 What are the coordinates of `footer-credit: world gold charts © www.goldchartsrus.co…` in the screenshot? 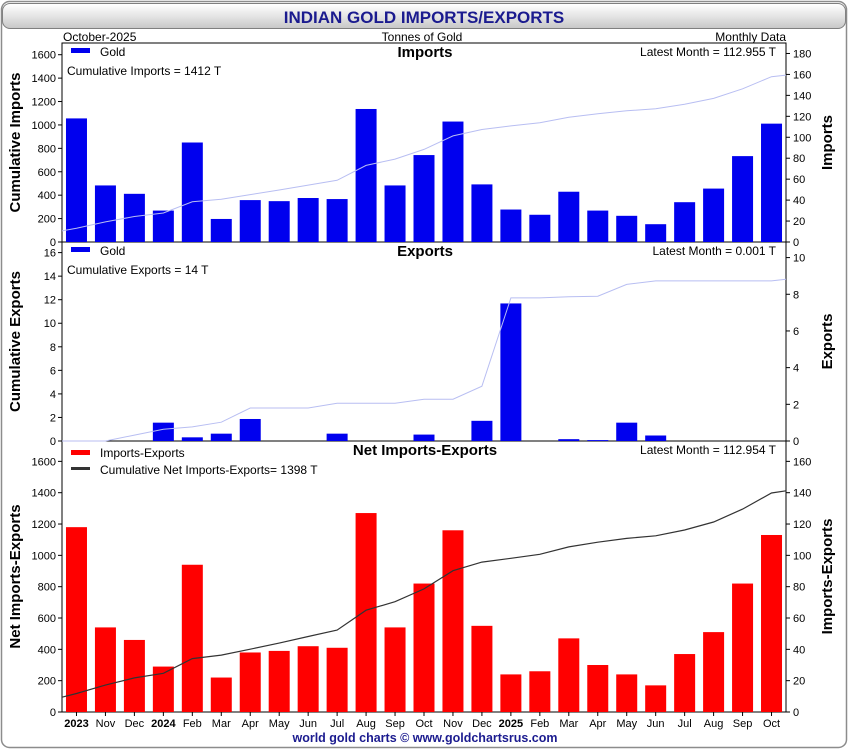 It's located at (425, 738).